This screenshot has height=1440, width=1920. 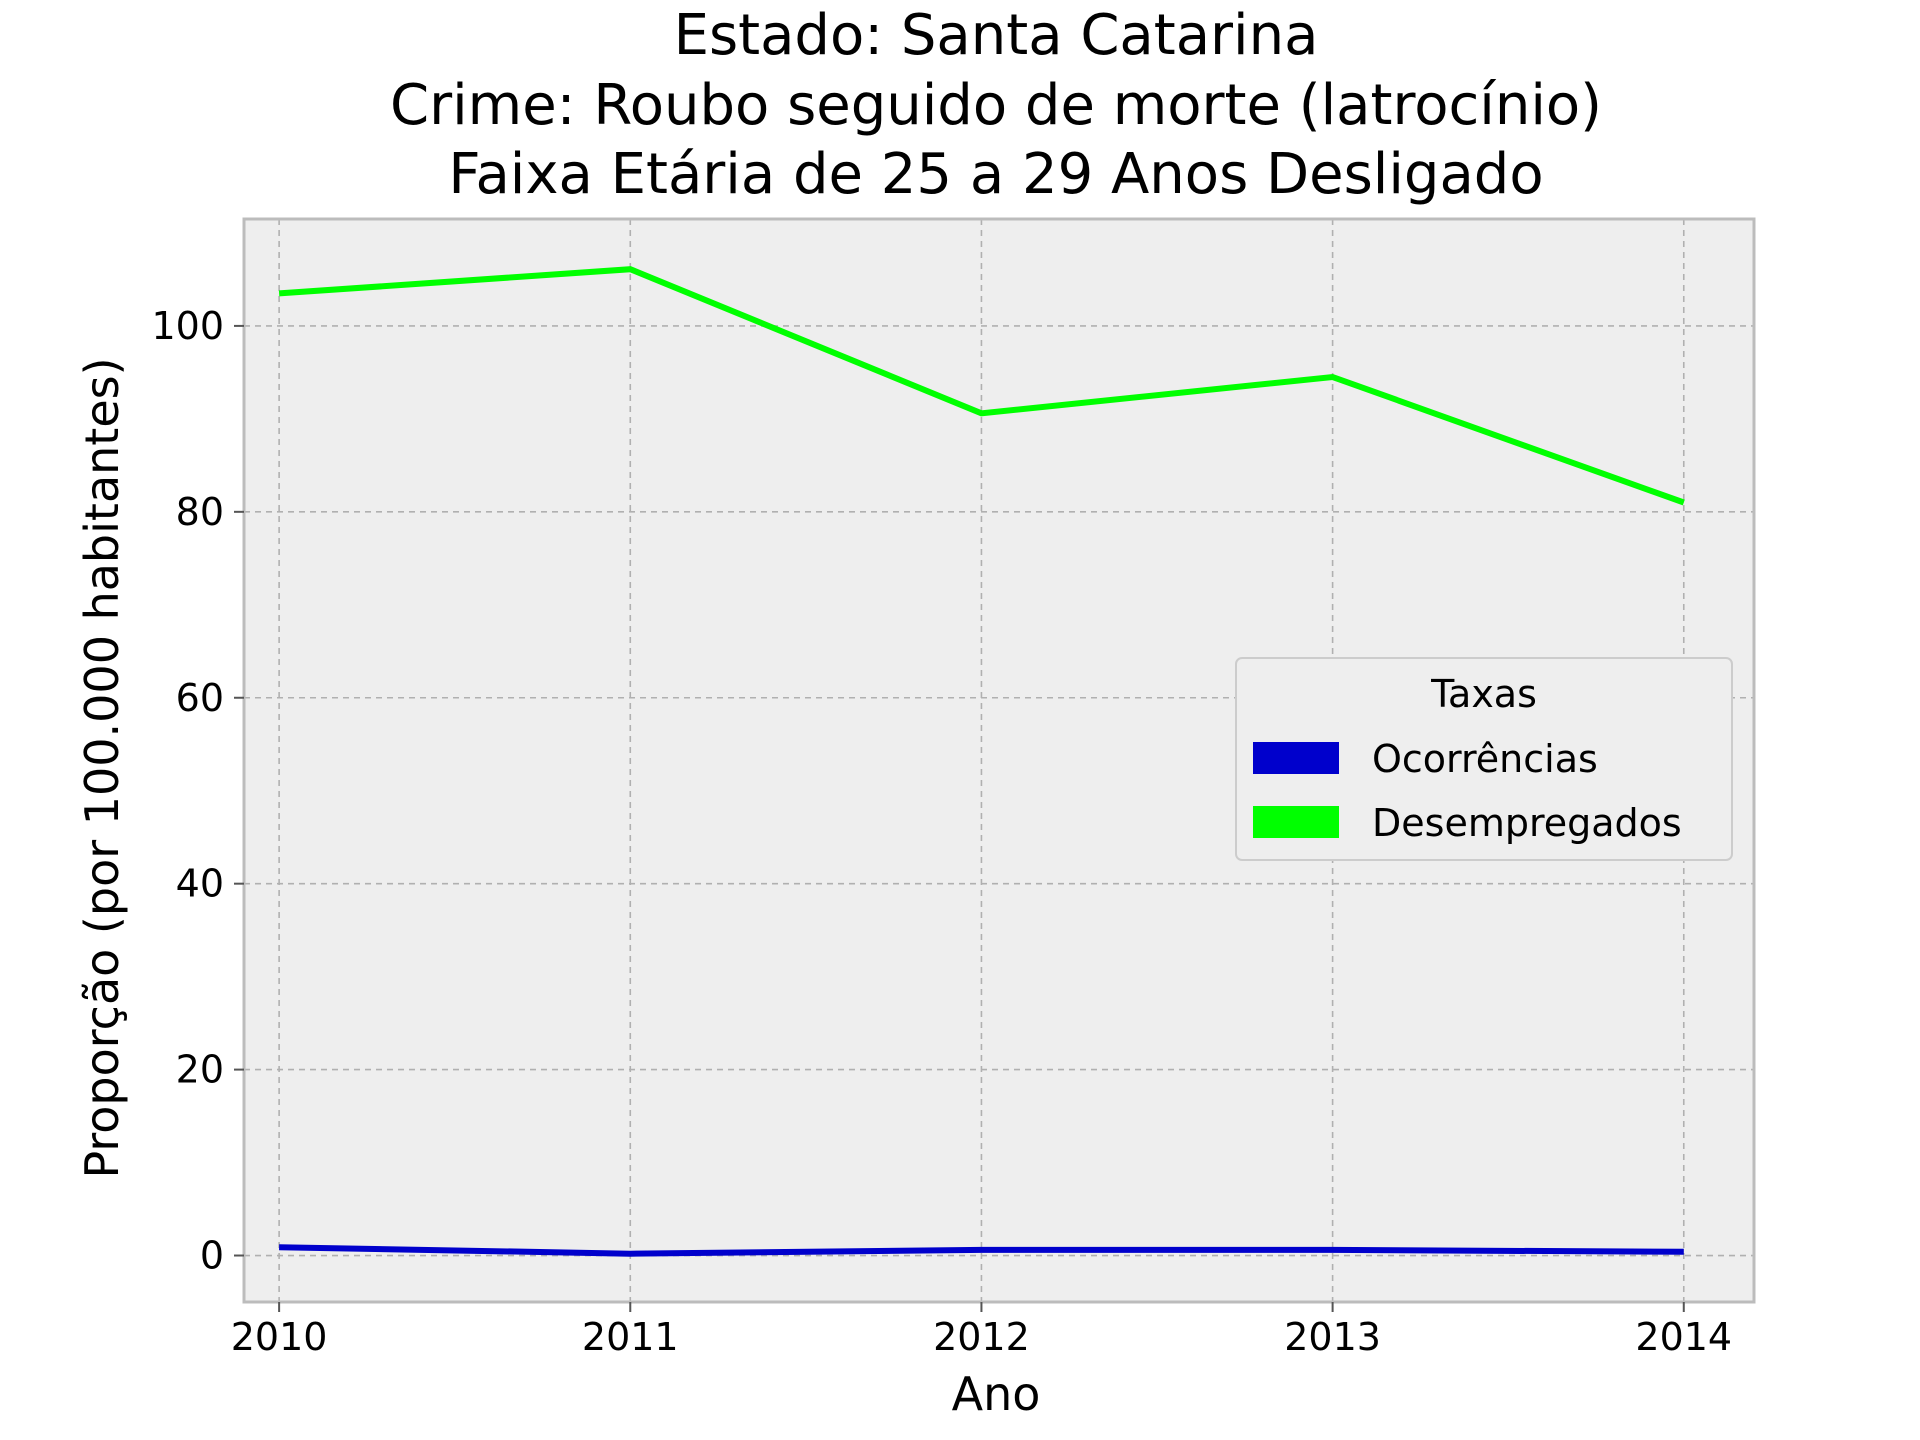 I want to click on legend: Taxas Ocorrências Desempregados, so click(x=1484, y=759).